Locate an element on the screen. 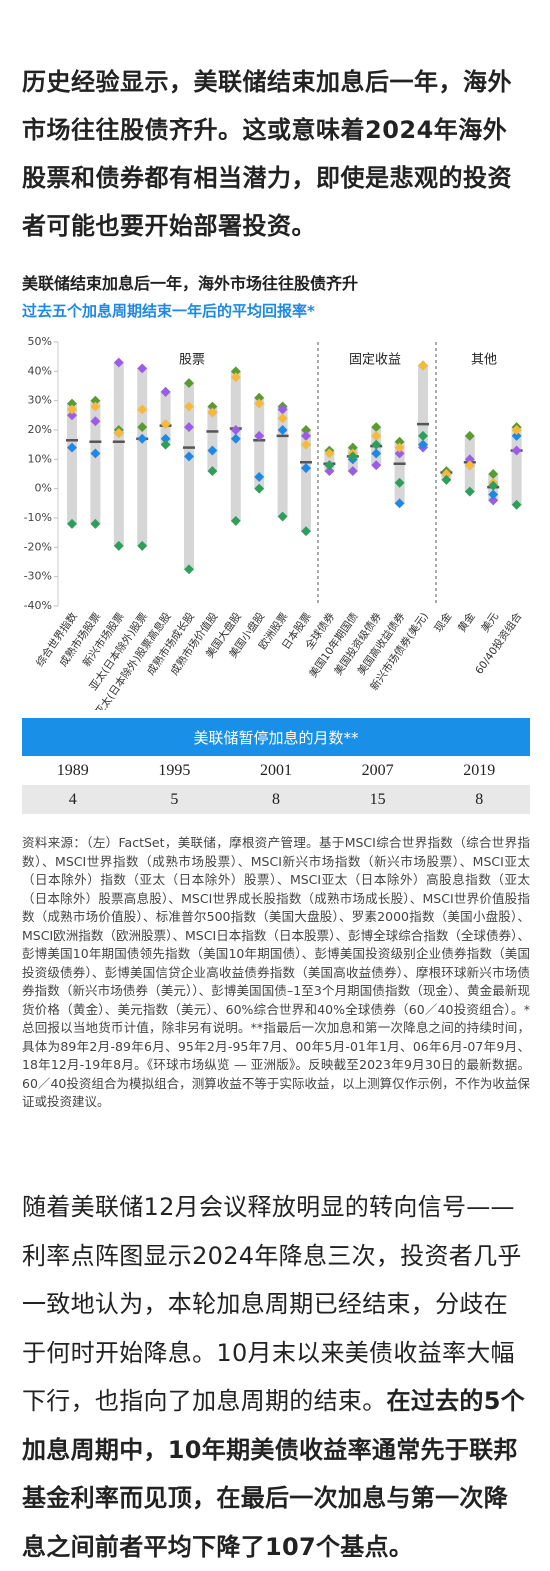 The width and height of the screenshot is (550, 1571). year-cell: 2001 is located at coordinates (275, 770).